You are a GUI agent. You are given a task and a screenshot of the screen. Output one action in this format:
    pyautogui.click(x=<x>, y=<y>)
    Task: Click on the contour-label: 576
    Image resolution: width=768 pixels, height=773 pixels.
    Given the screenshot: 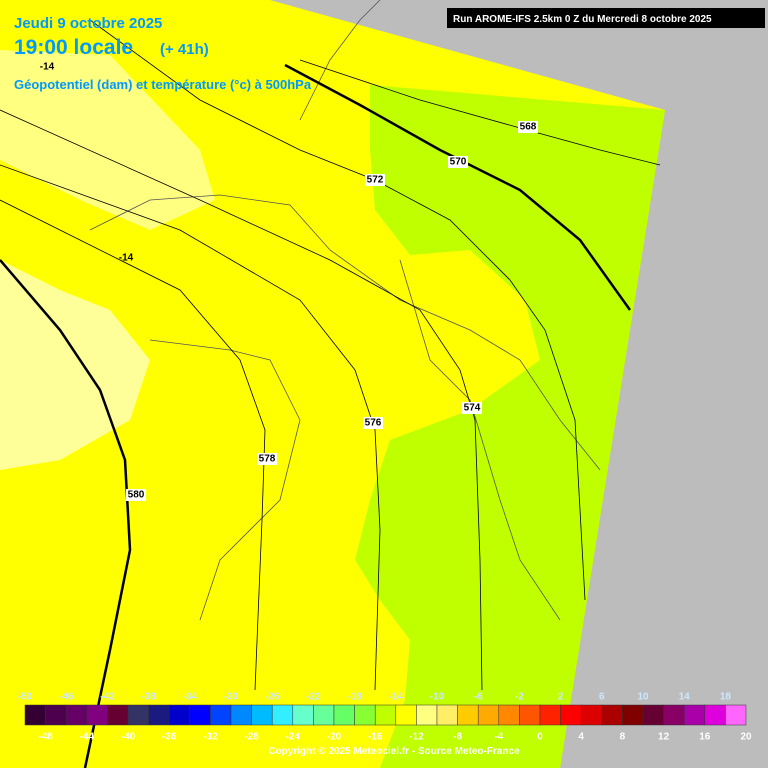 What is the action you would take?
    pyautogui.click(x=373, y=423)
    